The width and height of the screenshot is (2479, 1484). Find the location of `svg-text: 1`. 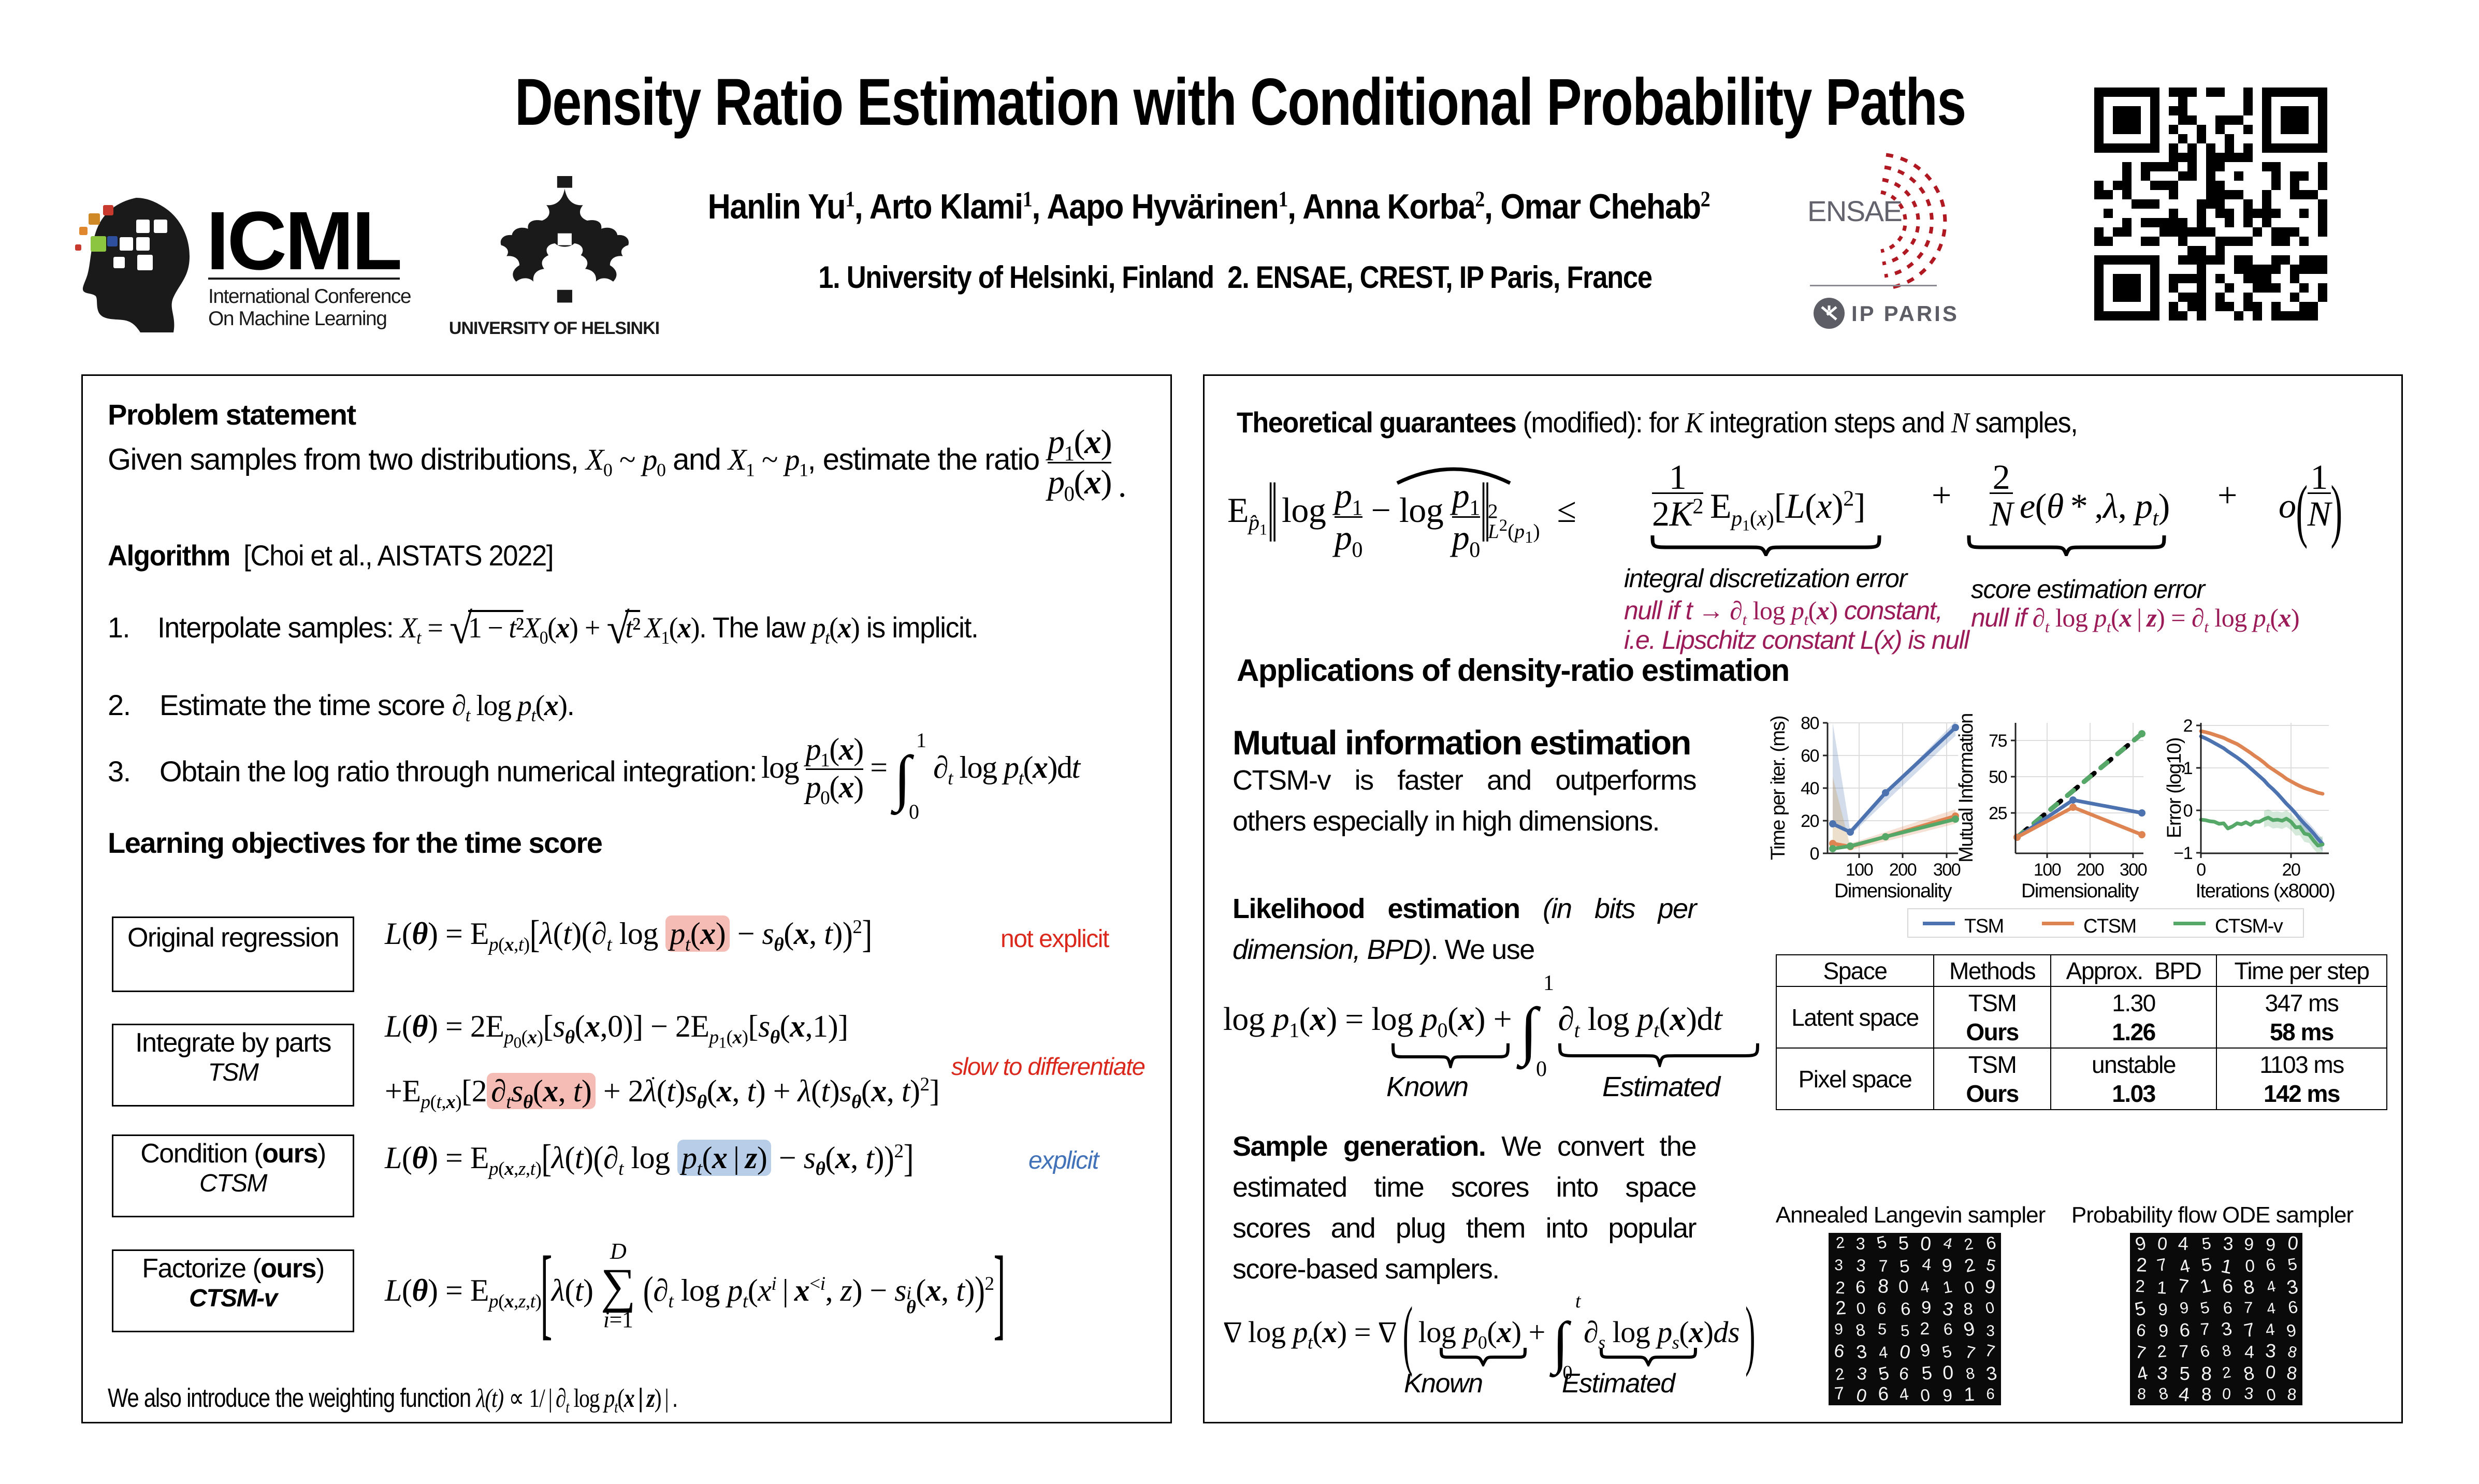

svg-text: 1 is located at coordinates (2188, 768).